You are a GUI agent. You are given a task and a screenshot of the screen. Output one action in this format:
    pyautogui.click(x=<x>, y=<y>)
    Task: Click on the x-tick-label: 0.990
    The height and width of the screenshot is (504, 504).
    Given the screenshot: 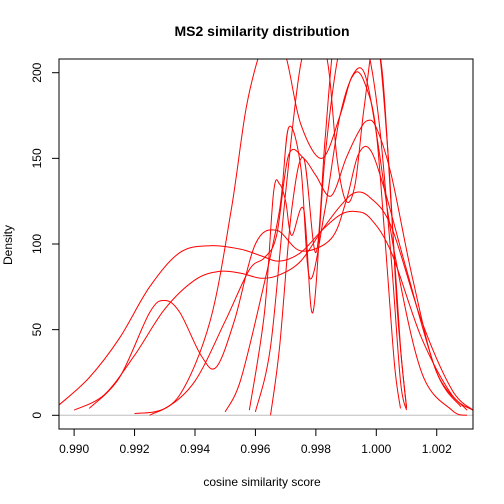 What is the action you would take?
    pyautogui.click(x=74, y=449)
    